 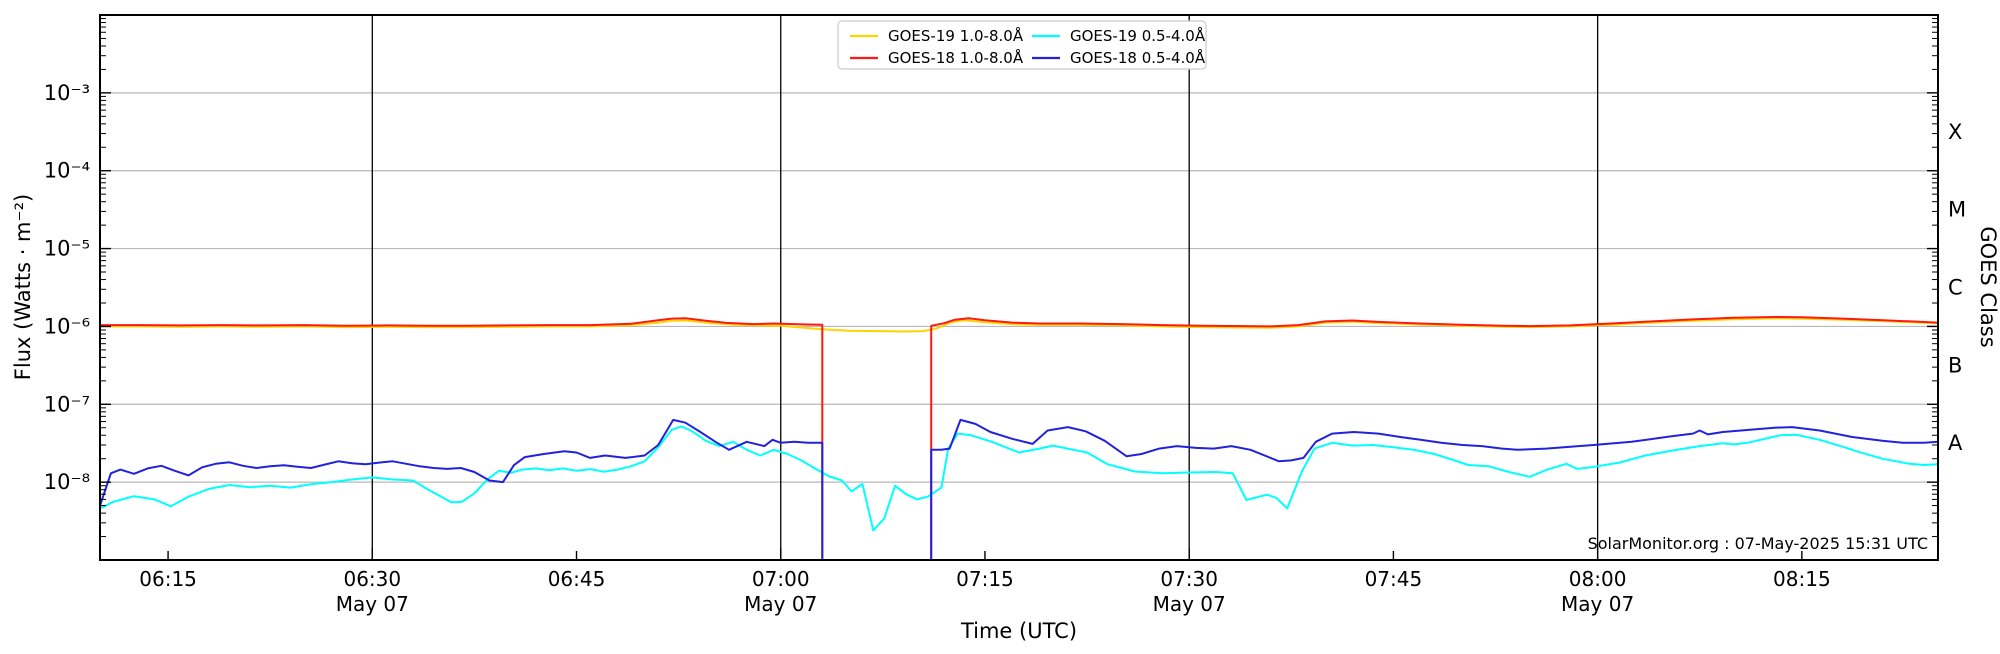 What do you see at coordinates (67, 171) in the screenshot?
I see `y-tick-label: 10⁻⁴` at bounding box center [67, 171].